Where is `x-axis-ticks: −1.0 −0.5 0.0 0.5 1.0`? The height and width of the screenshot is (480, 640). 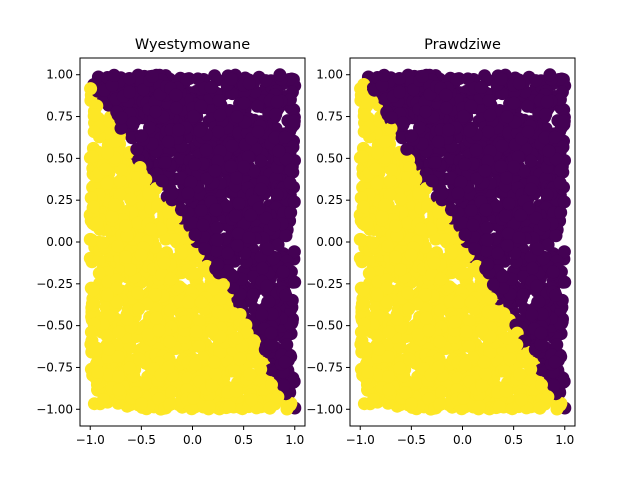
x-axis-ticks: −1.0 −0.5 0.0 0.5 1.0 is located at coordinates (460, 436).